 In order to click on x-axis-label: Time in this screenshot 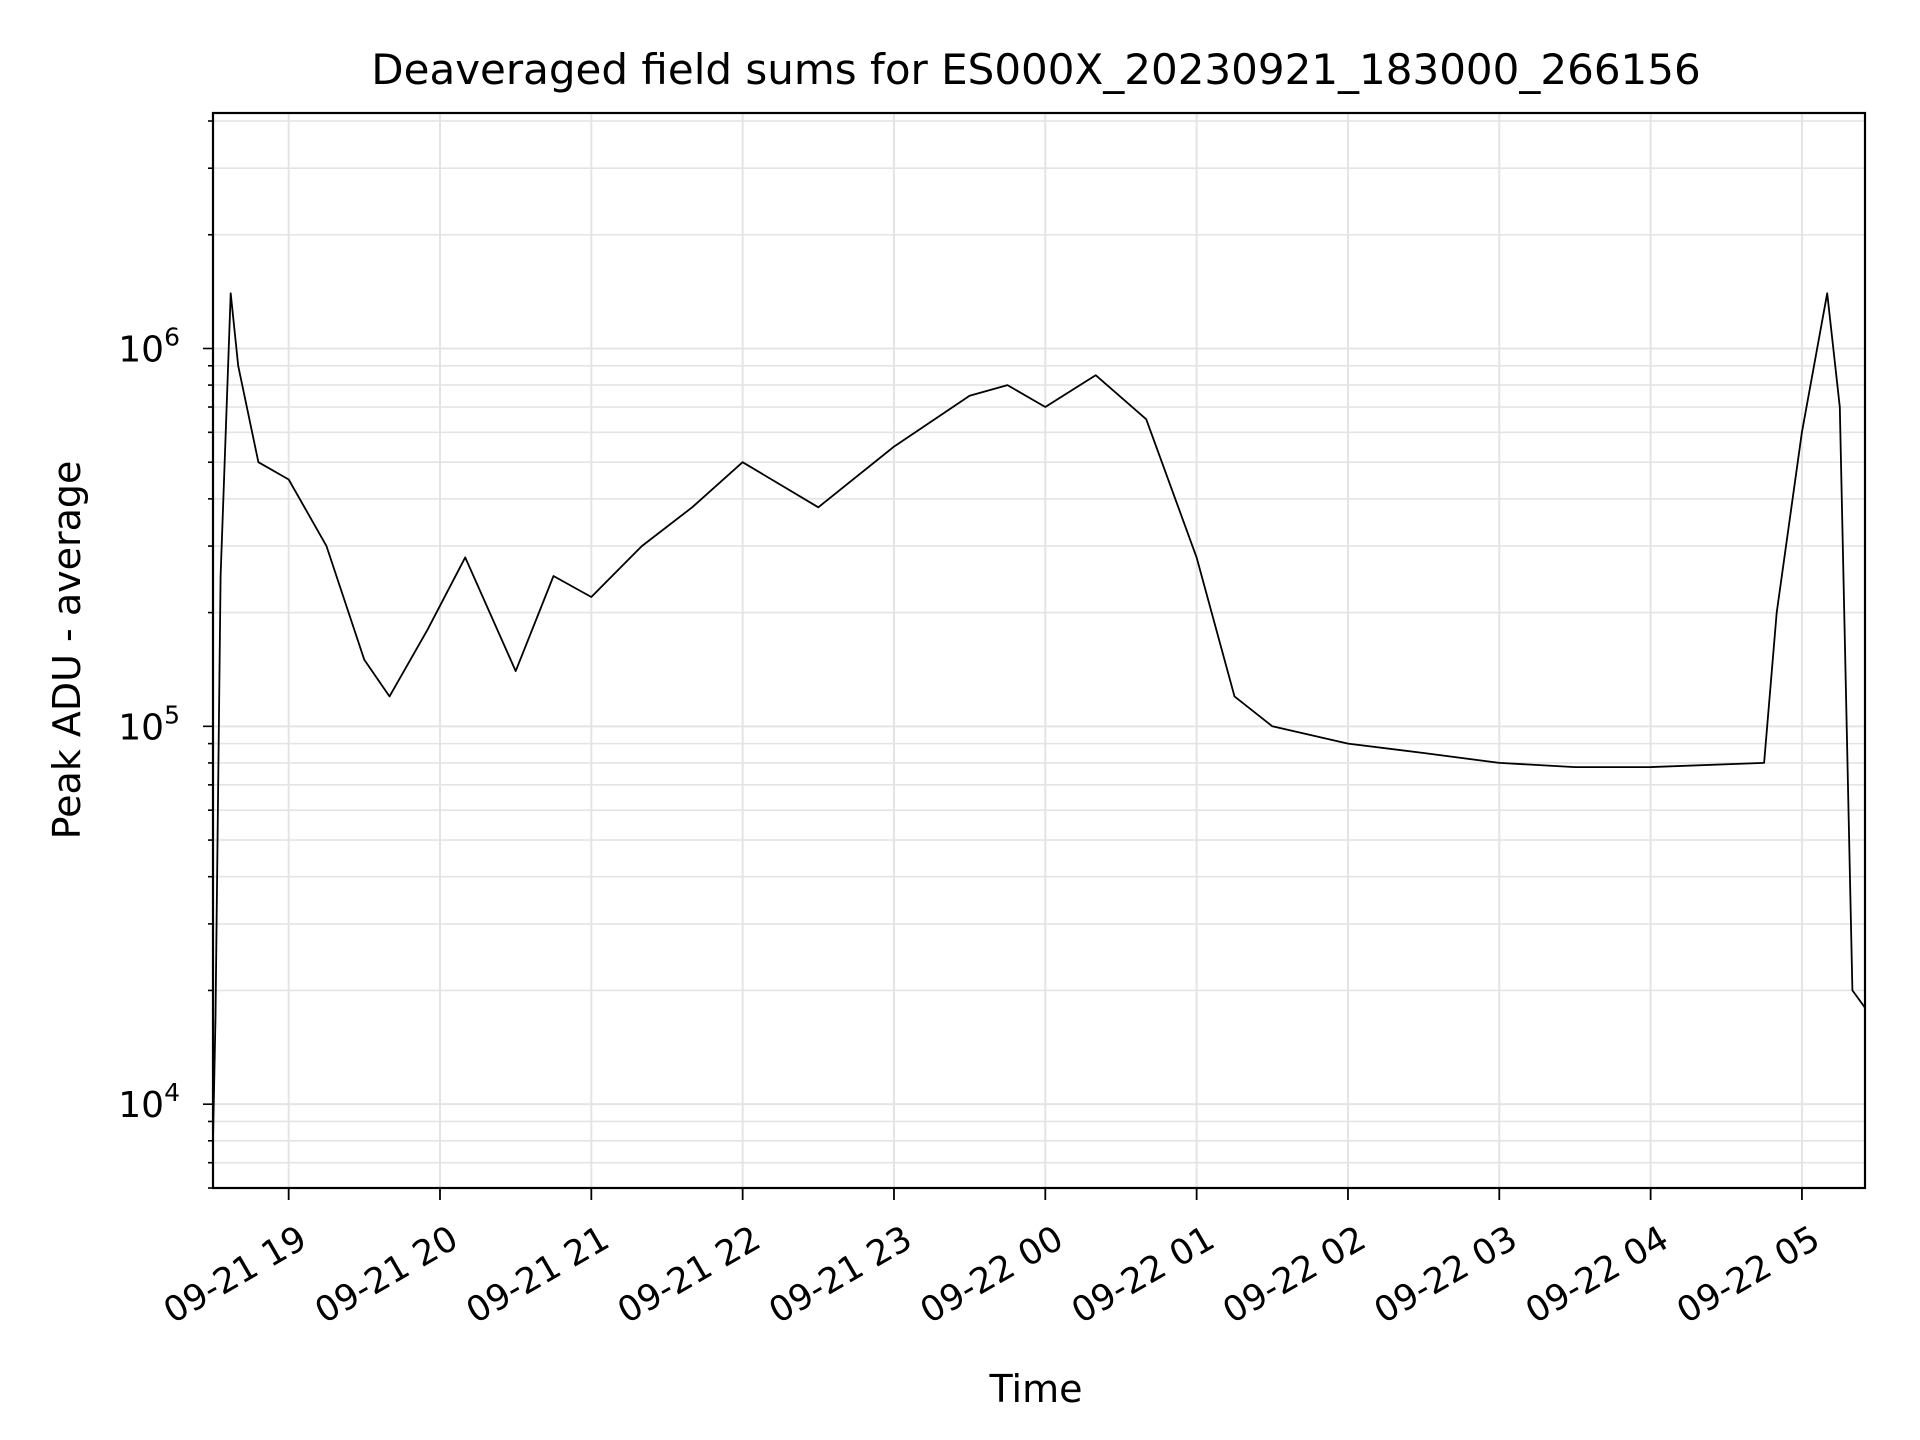, I will do `click(1036, 1389)`.